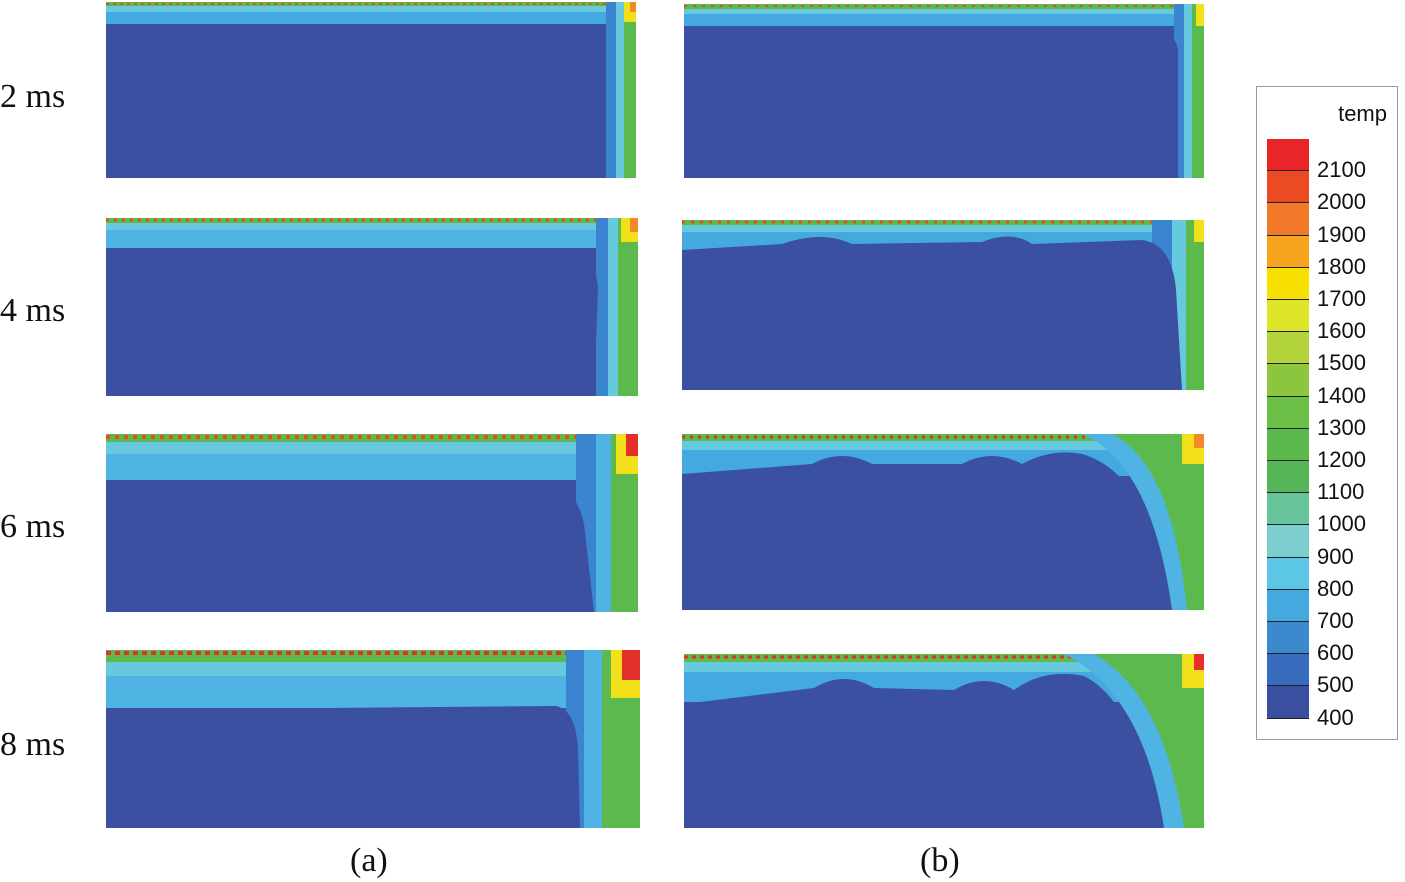 The image size is (1405, 882). What do you see at coordinates (943, 305) in the screenshot?
I see `contour-panel-b-4ms` at bounding box center [943, 305].